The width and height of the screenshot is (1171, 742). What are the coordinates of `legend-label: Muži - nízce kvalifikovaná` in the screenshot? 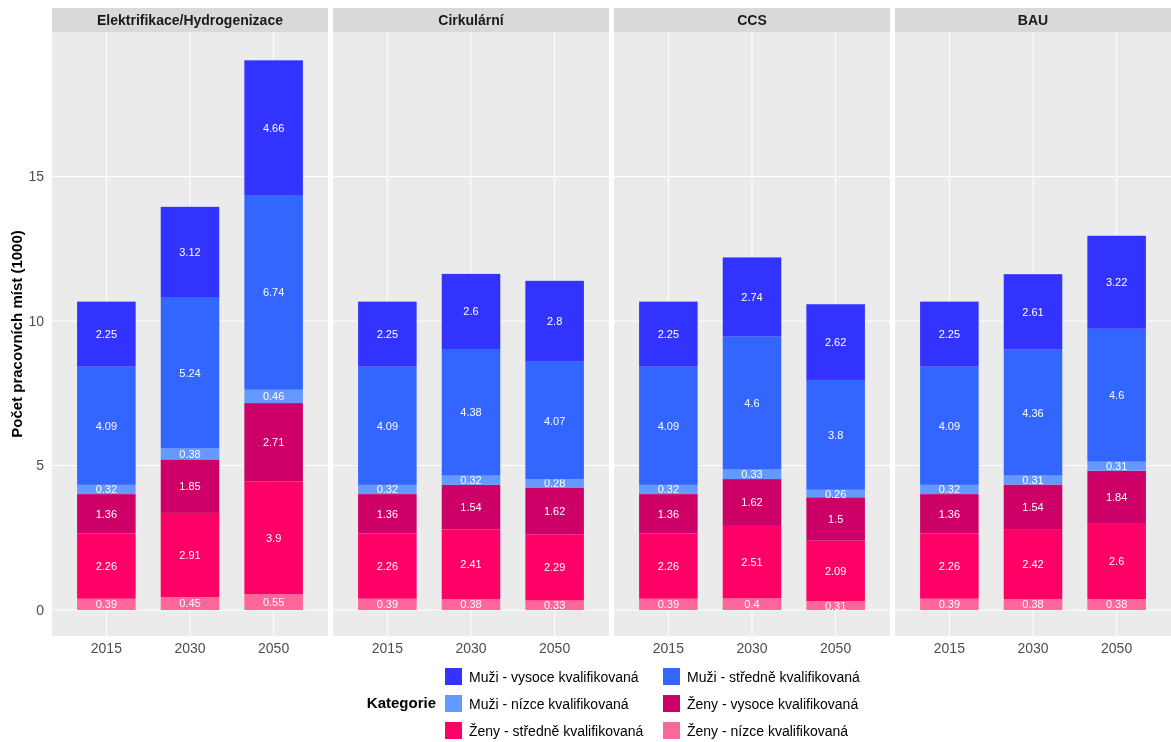 It's located at (549, 704).